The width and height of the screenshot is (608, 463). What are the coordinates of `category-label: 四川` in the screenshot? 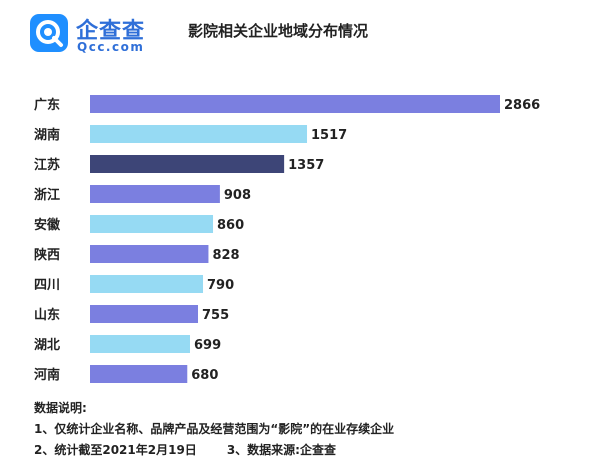 It's located at (47, 285).